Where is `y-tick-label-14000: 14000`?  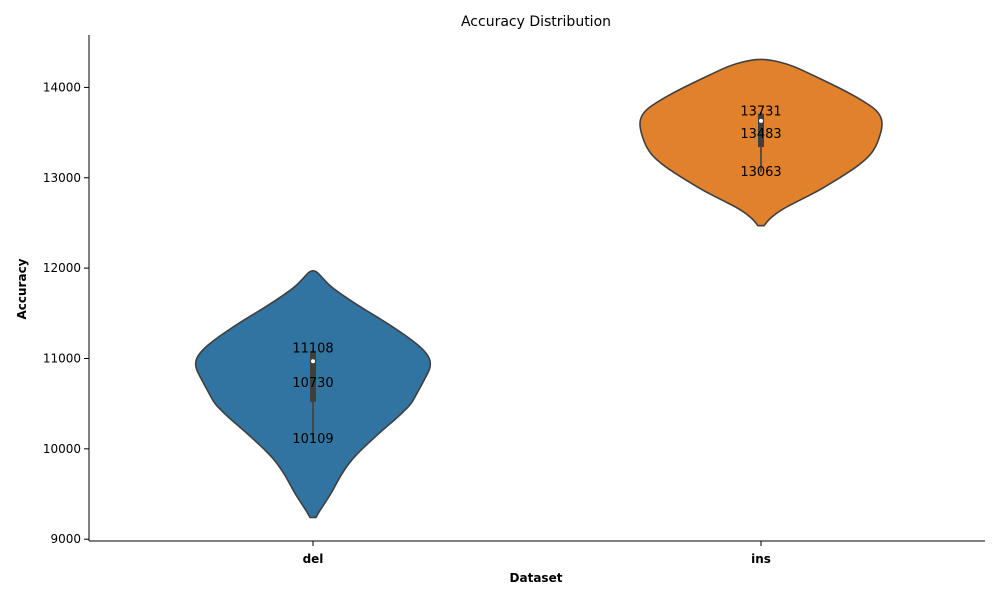
y-tick-label-14000: 14000 is located at coordinates (62, 87).